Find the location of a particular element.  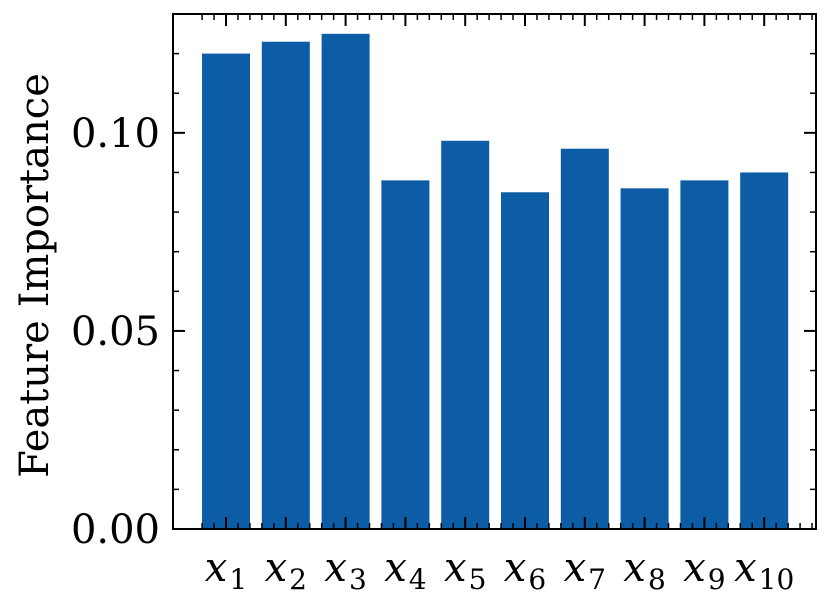

x-tick-labels: x1 x2 x3 x4 x5 x6 x7 x8 x9 x10 is located at coordinates (499, 570).